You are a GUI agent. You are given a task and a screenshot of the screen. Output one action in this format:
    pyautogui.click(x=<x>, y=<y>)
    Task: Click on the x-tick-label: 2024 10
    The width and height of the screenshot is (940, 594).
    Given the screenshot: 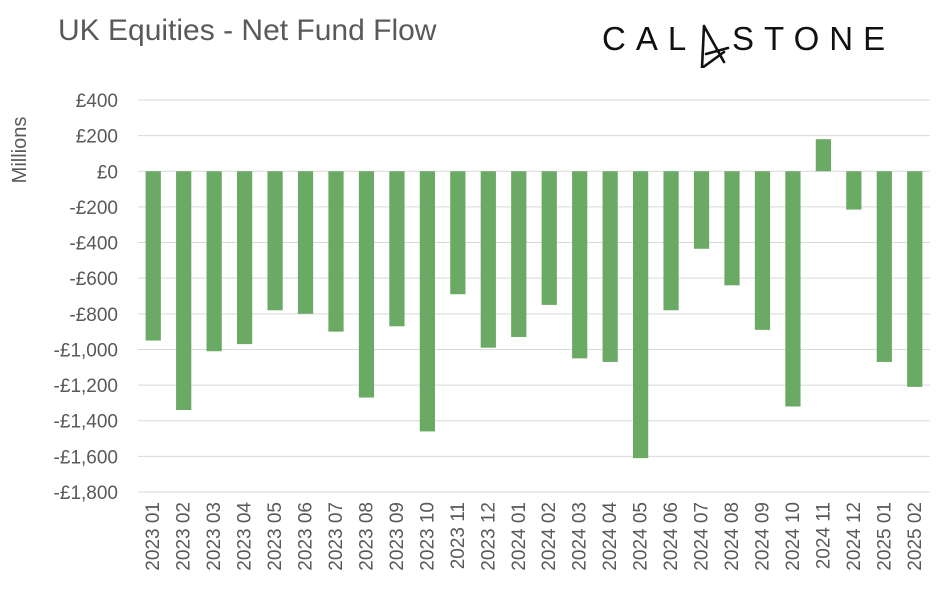 What is the action you would take?
    pyautogui.click(x=793, y=536)
    